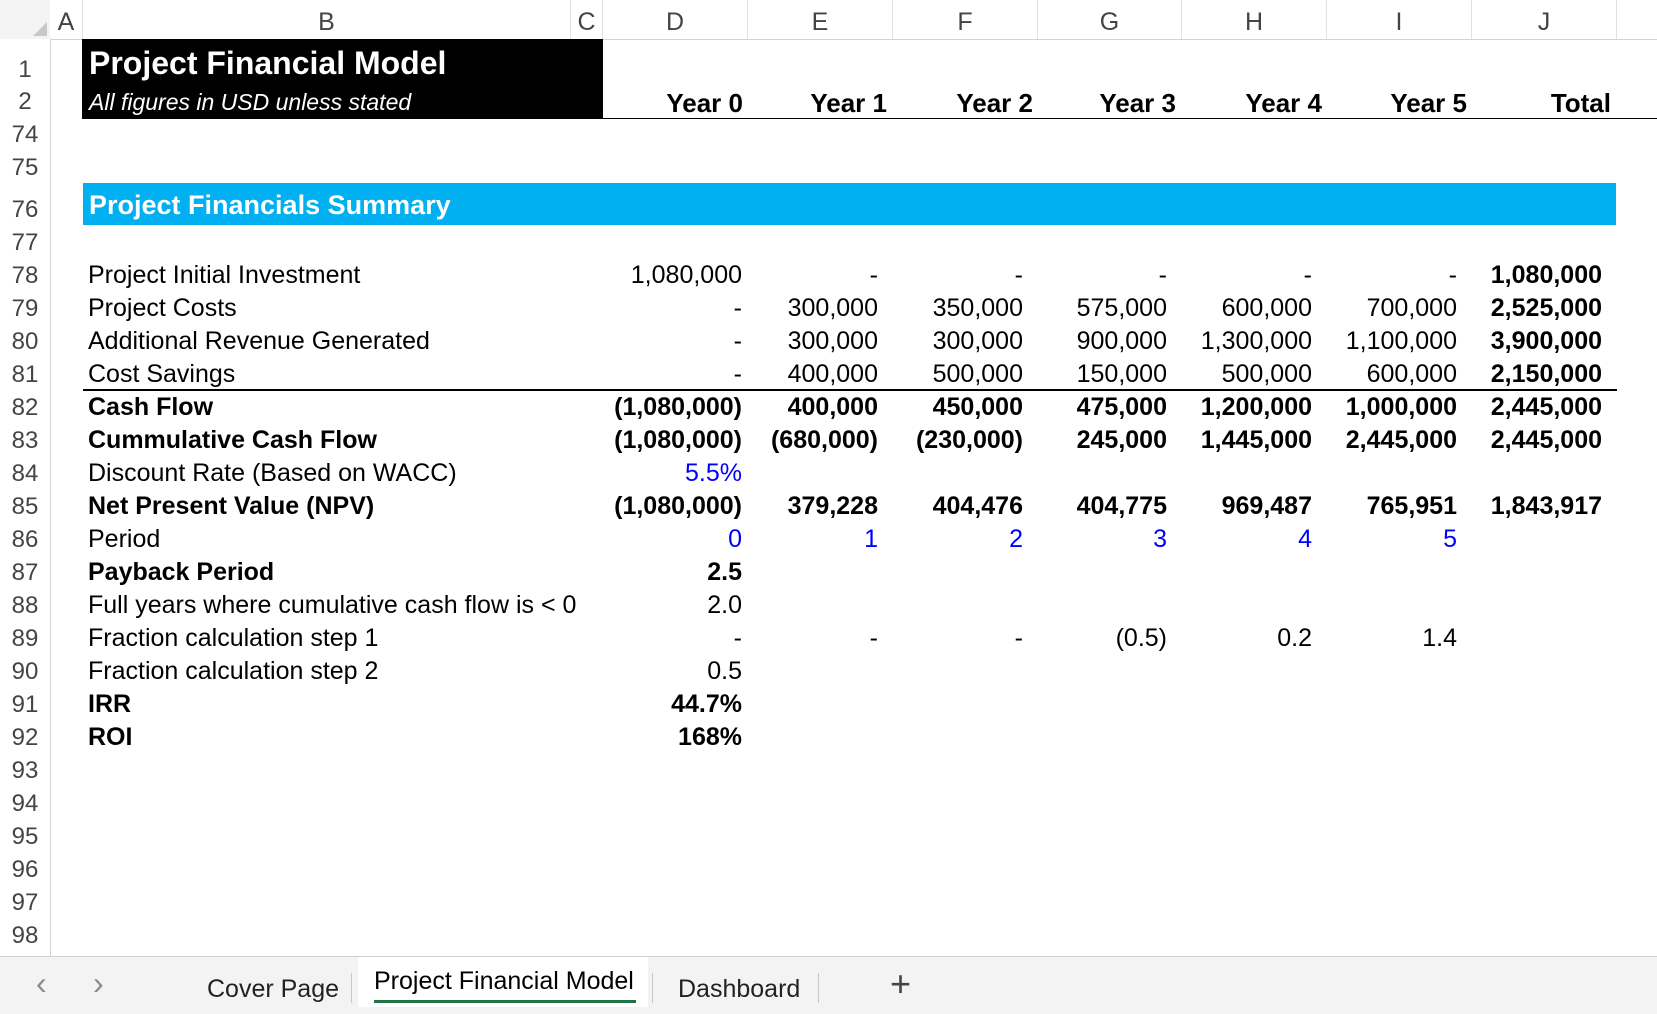 The width and height of the screenshot is (1657, 1014). What do you see at coordinates (25, 704) in the screenshot?
I see `row-header: 91` at bounding box center [25, 704].